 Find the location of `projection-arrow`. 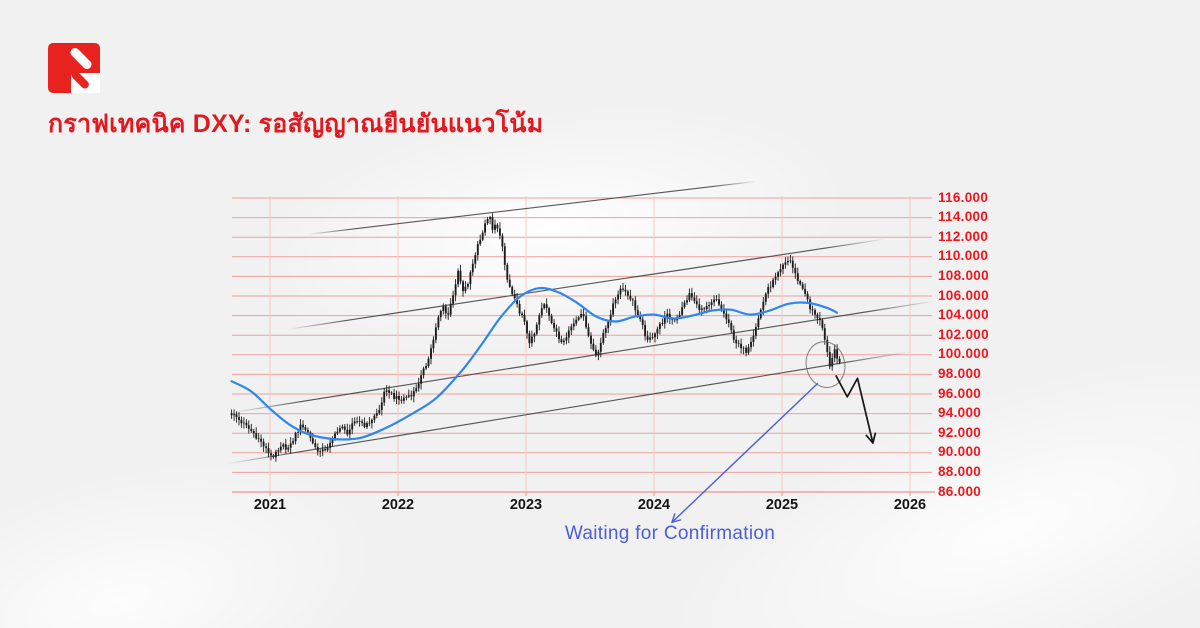

projection-arrow is located at coordinates (854, 409).